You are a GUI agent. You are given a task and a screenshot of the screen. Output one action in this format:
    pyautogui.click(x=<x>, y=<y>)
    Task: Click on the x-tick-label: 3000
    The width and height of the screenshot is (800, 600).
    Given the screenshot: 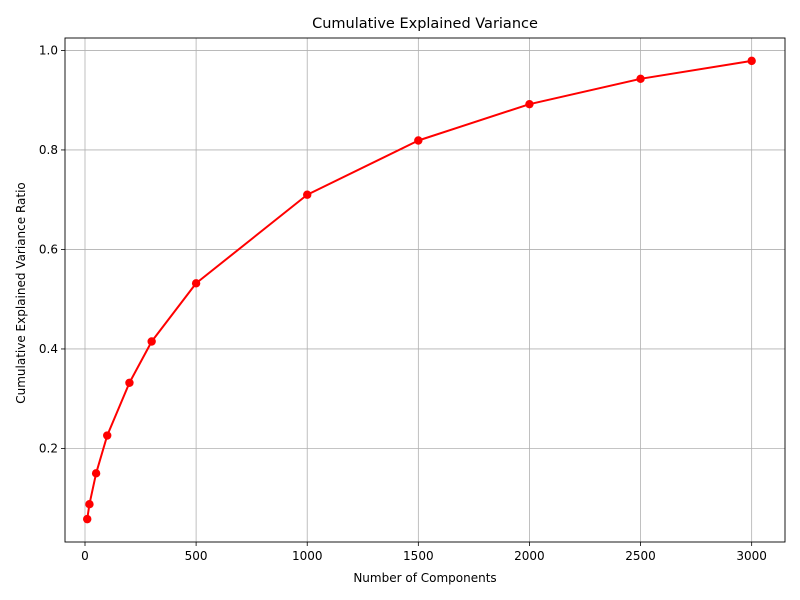 What is the action you would take?
    pyautogui.click(x=751, y=556)
    